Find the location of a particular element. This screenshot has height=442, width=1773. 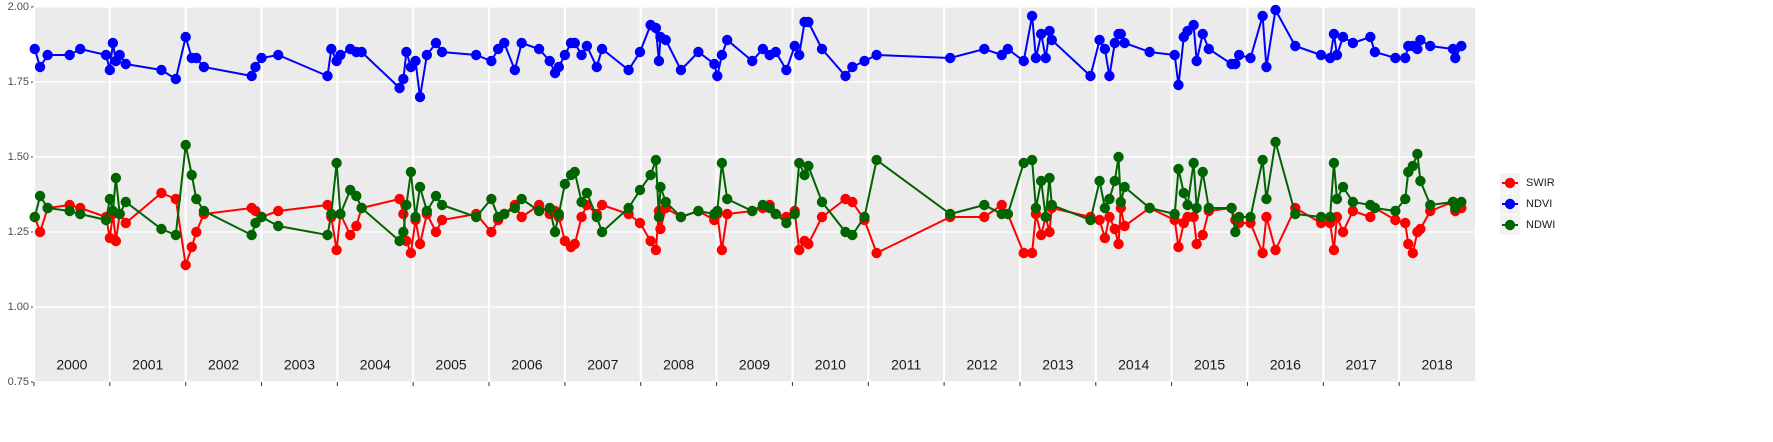

year-label: 2010 is located at coordinates (830, 365).